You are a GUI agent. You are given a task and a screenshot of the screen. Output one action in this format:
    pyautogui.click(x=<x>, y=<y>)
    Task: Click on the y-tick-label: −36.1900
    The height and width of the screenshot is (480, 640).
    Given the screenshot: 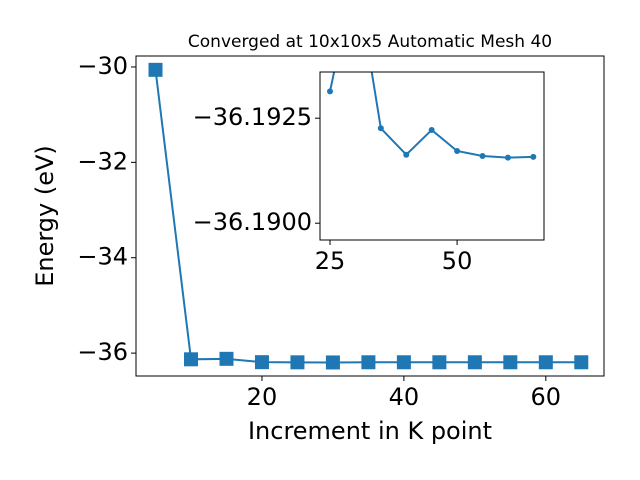 What is the action you would take?
    pyautogui.click(x=252, y=222)
    